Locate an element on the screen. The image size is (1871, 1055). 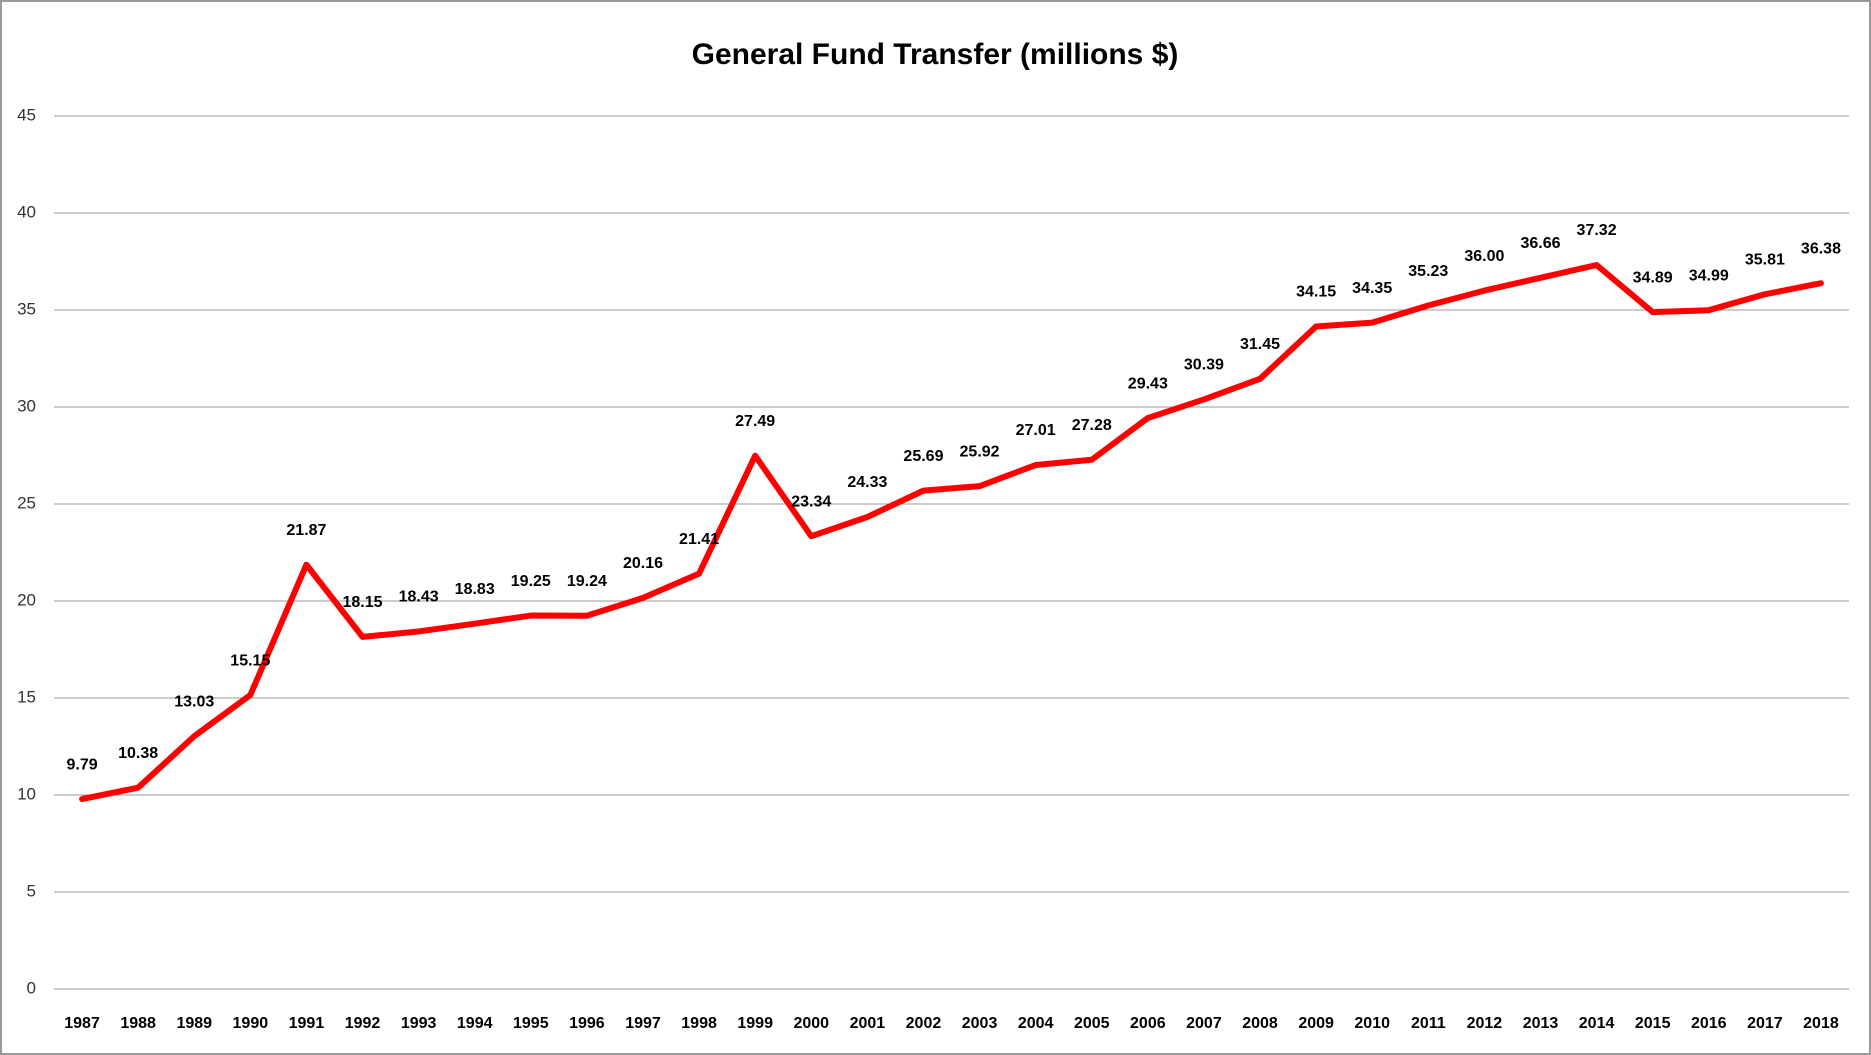
data-label: 21.87 is located at coordinates (306, 530).